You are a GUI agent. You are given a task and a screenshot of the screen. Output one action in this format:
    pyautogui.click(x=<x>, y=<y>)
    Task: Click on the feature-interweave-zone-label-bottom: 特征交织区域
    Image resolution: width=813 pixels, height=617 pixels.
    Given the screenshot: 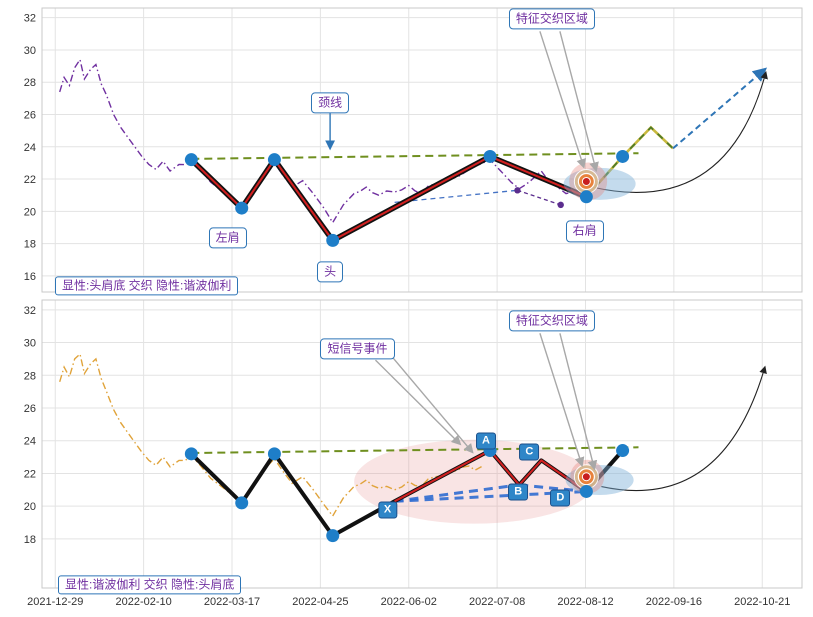 What is the action you would take?
    pyautogui.click(x=551, y=321)
    